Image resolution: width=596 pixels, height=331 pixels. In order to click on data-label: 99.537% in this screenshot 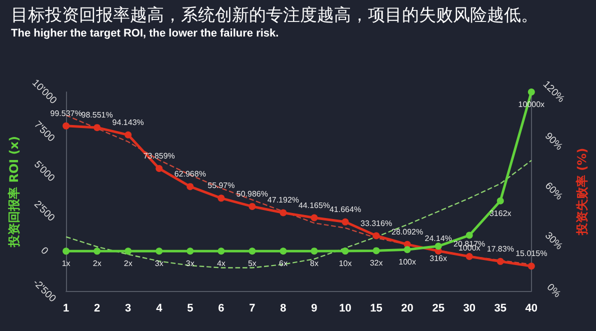, I will do `click(66, 113)`.